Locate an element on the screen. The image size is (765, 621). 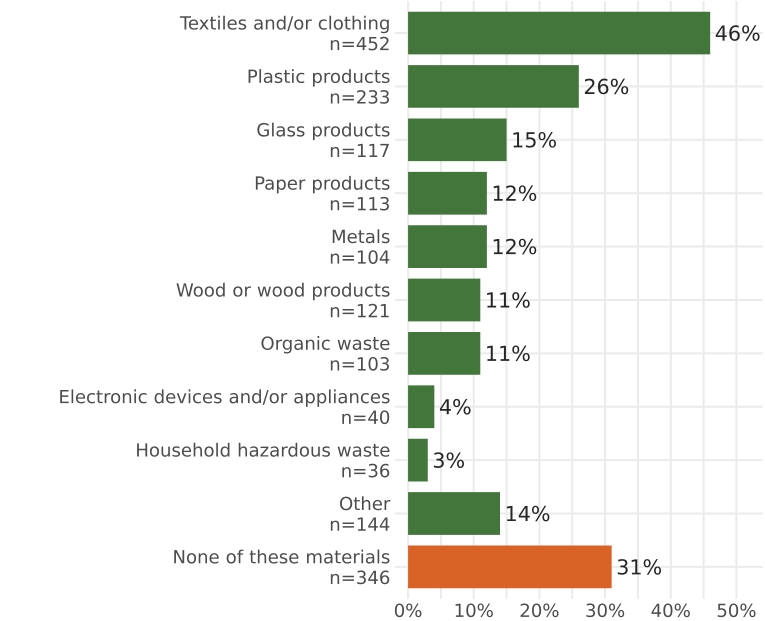
y-tick-label: Metals n=104 is located at coordinates (360, 246).